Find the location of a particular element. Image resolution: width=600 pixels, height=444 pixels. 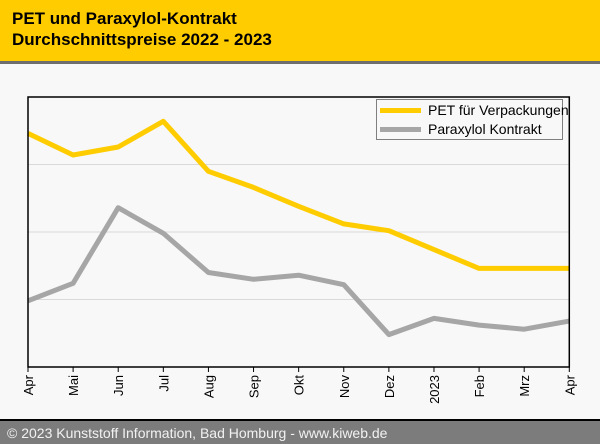

page-subtitle: Durchschnittspreise 2022 - 2023 is located at coordinates (142, 39).